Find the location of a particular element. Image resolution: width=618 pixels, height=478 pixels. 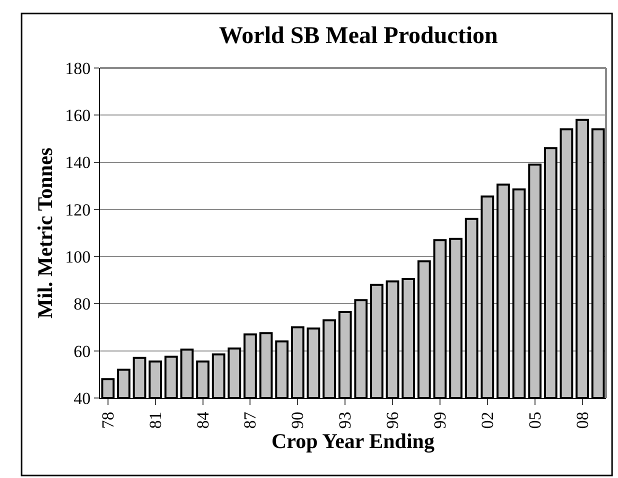

y-tick-label: 80 is located at coordinates (82, 304).